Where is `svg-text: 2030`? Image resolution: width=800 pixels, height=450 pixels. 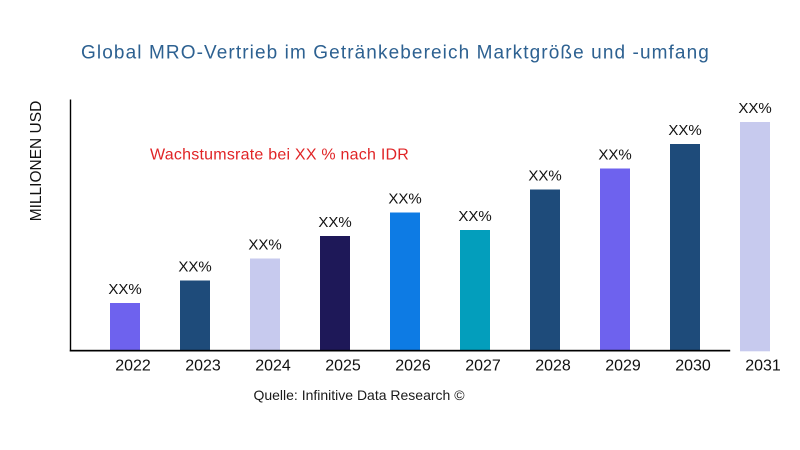
svg-text: 2030 is located at coordinates (693, 365).